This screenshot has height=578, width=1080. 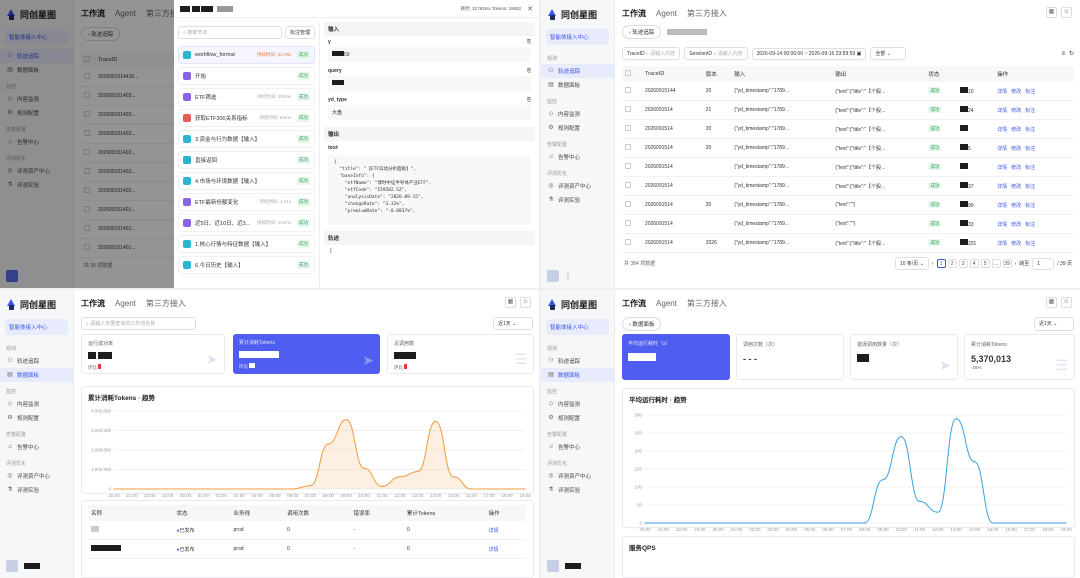 What do you see at coordinates (246, 202) in the screenshot?
I see `node-item: ETF最新份额变化 持续时间: 1.41s 成功` at bounding box center [246, 202].